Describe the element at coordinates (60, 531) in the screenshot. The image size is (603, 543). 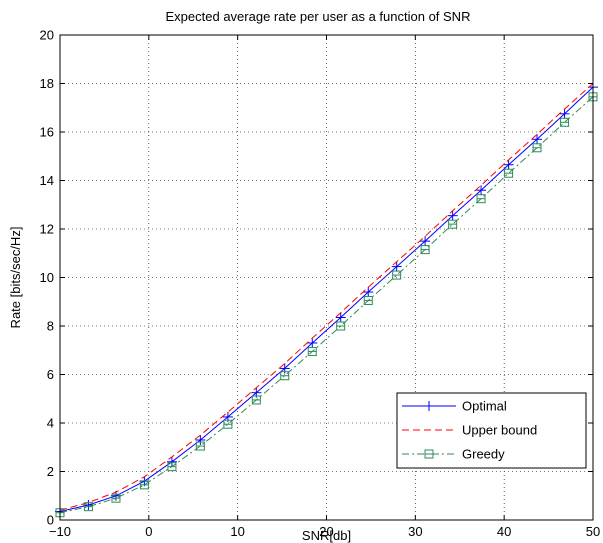
I see `x-tick-label: −10` at that location.